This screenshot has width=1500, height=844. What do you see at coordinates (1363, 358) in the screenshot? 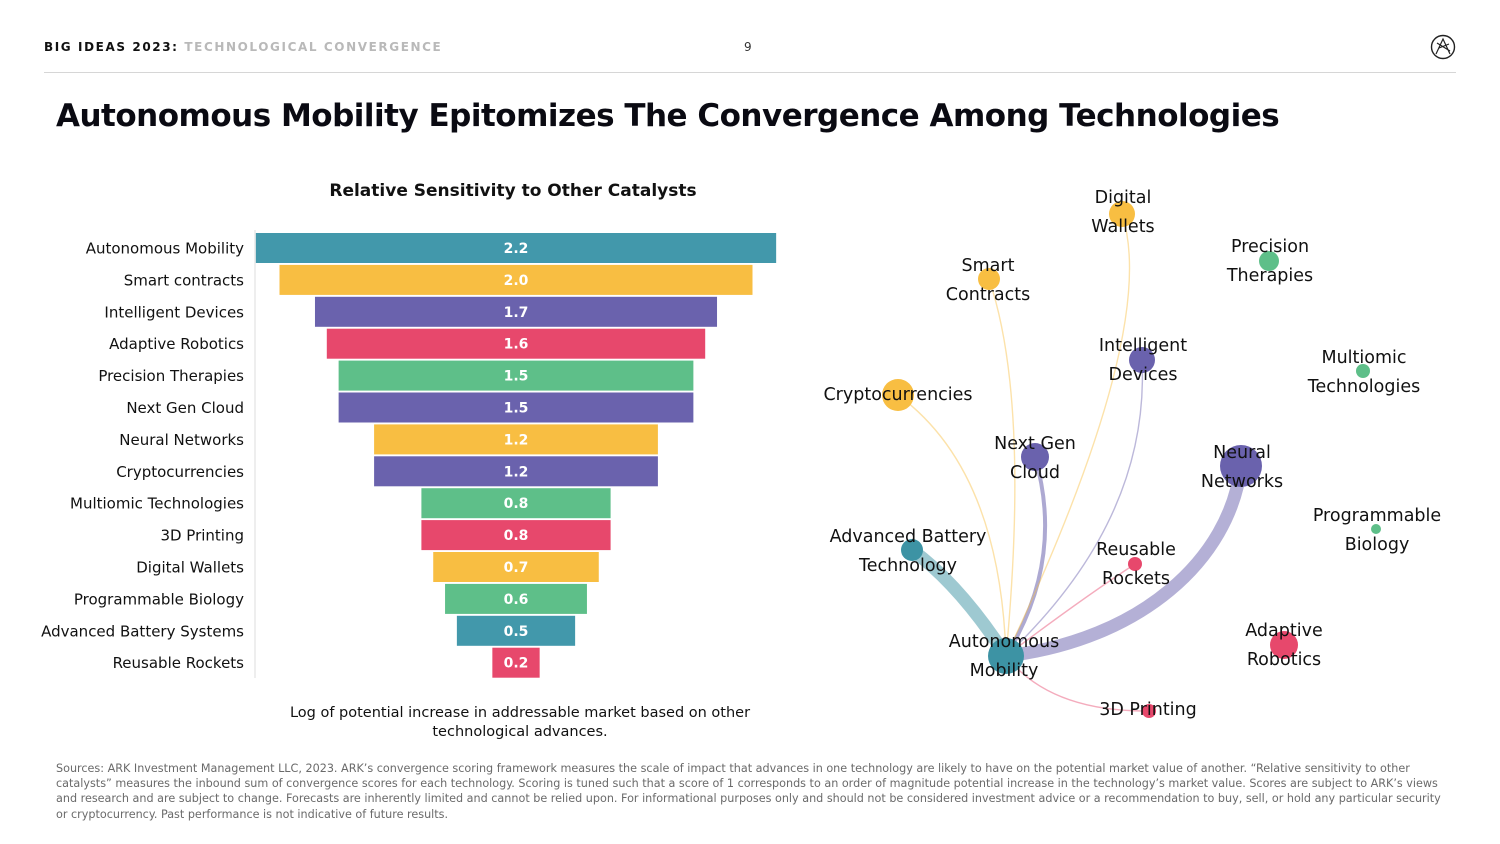
I see `node-label-multiomic-technologies: Multiomic` at bounding box center [1363, 358].